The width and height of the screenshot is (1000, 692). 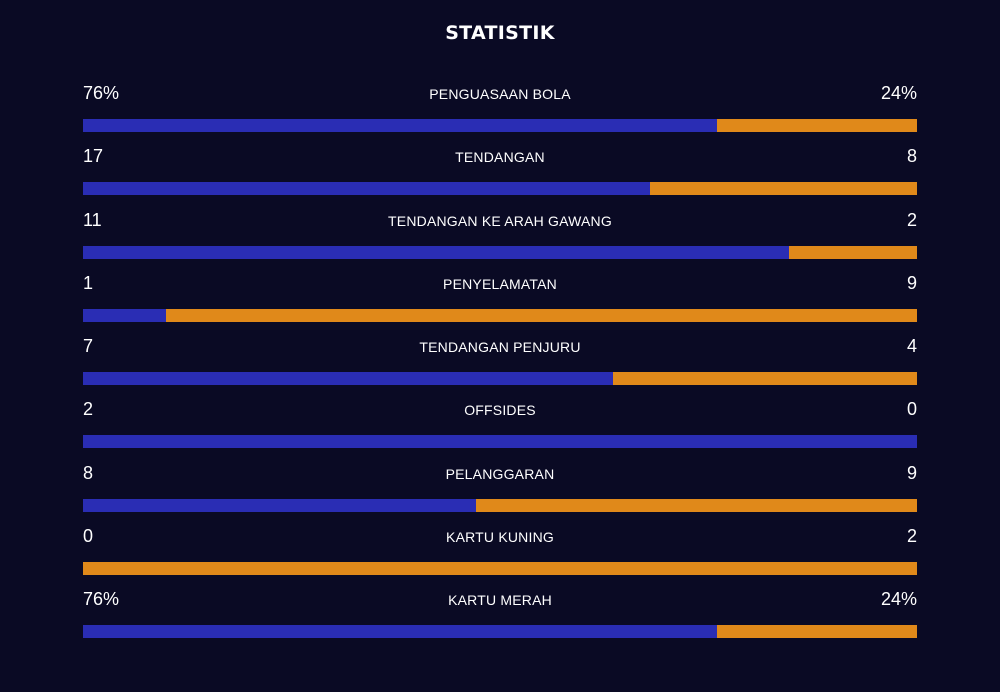 What do you see at coordinates (500, 410) in the screenshot?
I see `stat-label: OFFSIDES` at bounding box center [500, 410].